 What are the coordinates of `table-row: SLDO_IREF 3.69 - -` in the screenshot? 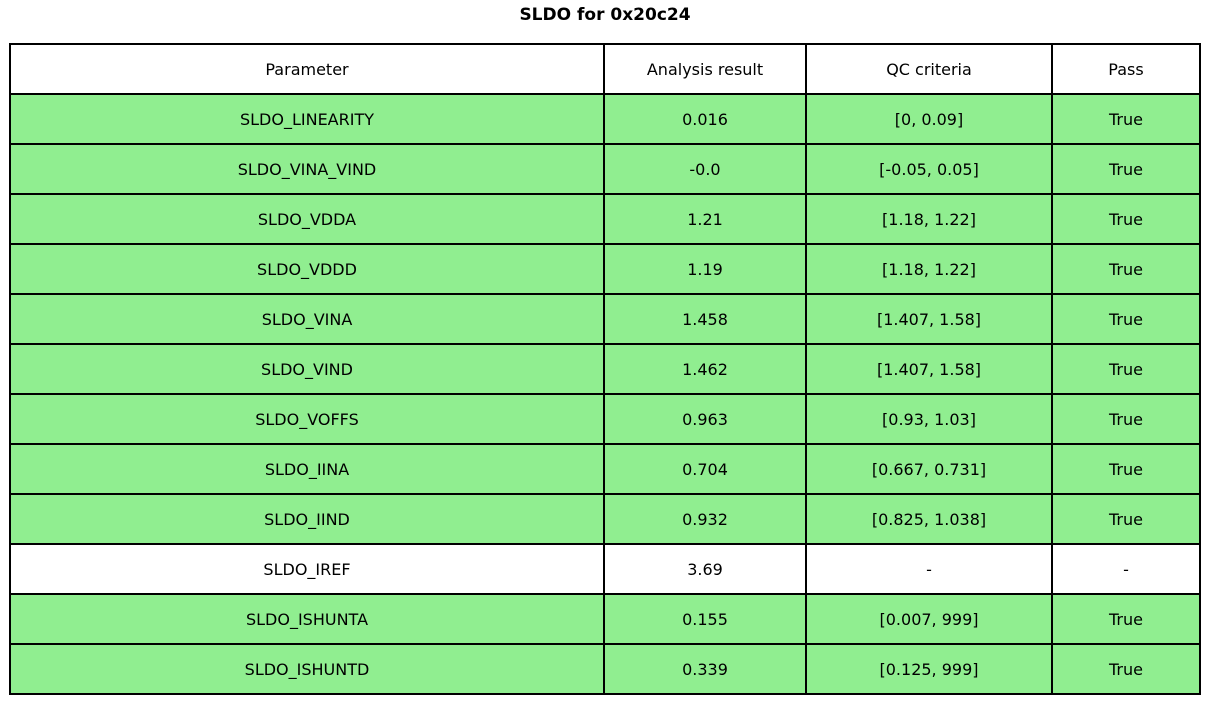 It's located at (605, 569).